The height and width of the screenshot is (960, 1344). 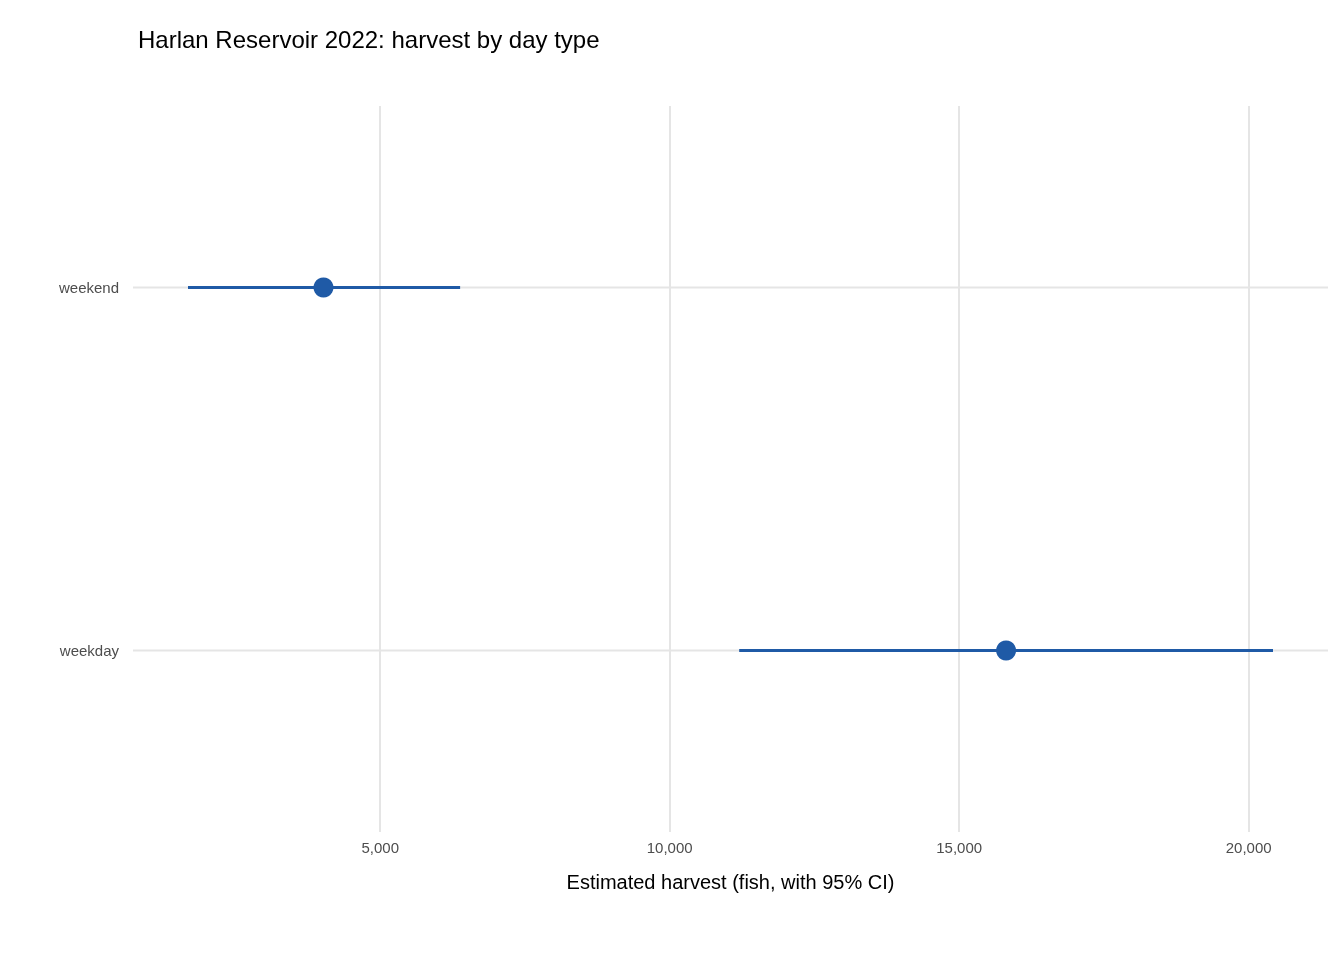 I want to click on x-tick-label: 10,000, so click(x=669, y=847).